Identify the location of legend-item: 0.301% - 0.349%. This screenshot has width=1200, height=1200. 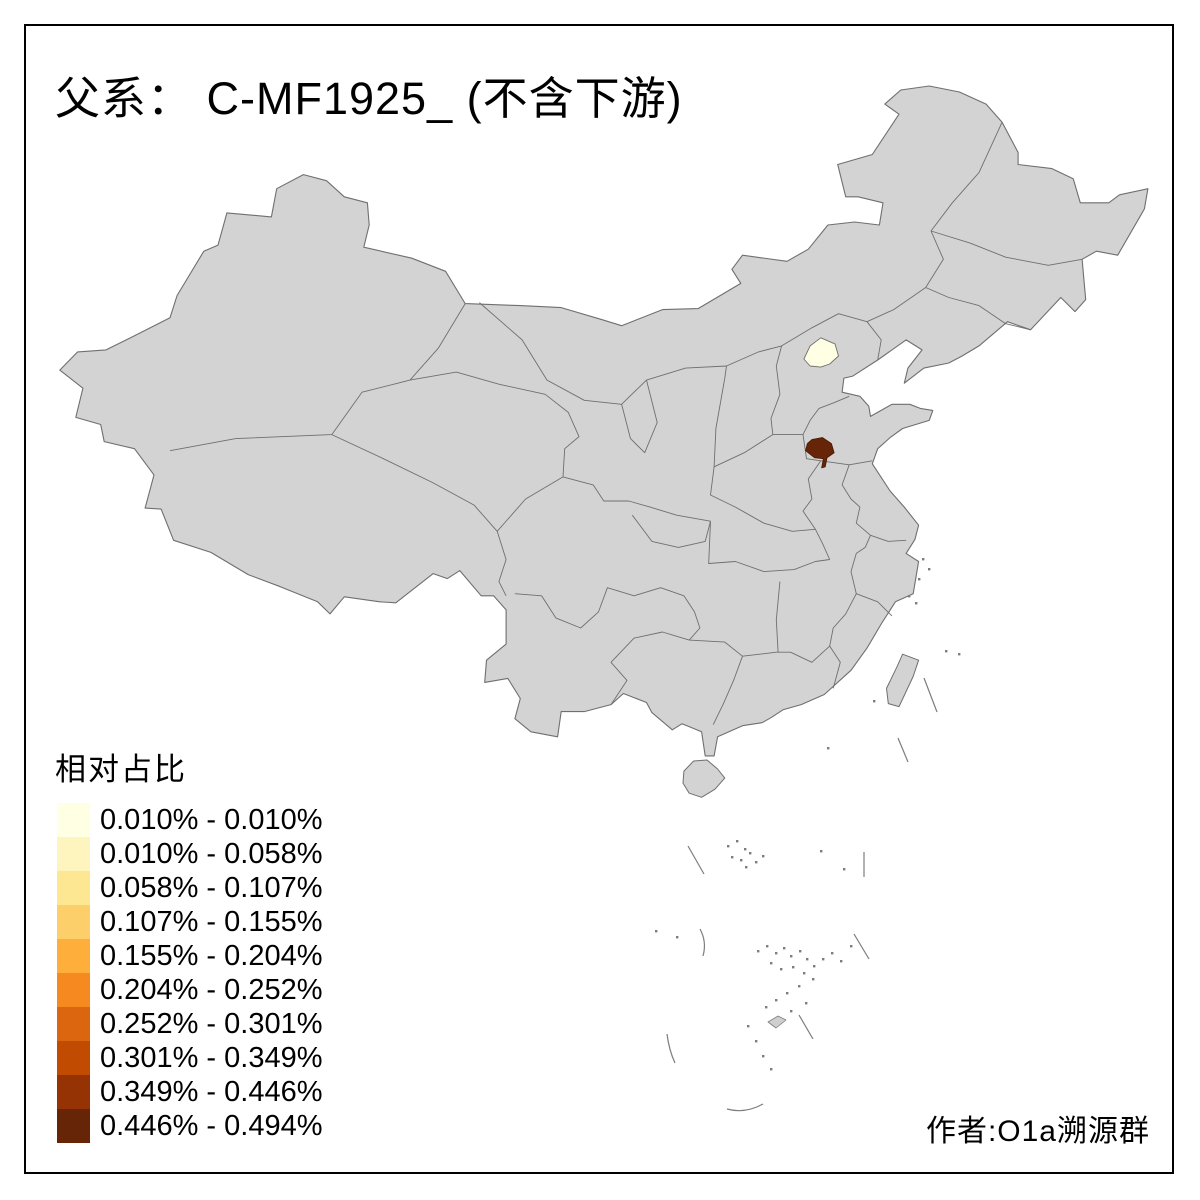
(189, 1058).